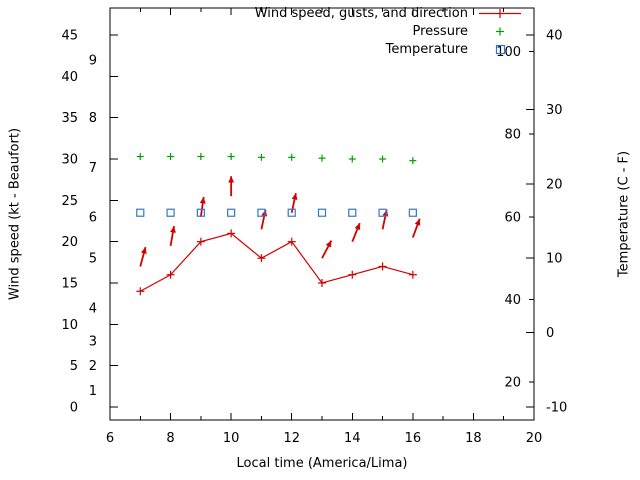 The height and width of the screenshot is (480, 640). I want to click on right-axis-fahrenheit-ticks: 20 40 60 80 100, so click(515, 218).